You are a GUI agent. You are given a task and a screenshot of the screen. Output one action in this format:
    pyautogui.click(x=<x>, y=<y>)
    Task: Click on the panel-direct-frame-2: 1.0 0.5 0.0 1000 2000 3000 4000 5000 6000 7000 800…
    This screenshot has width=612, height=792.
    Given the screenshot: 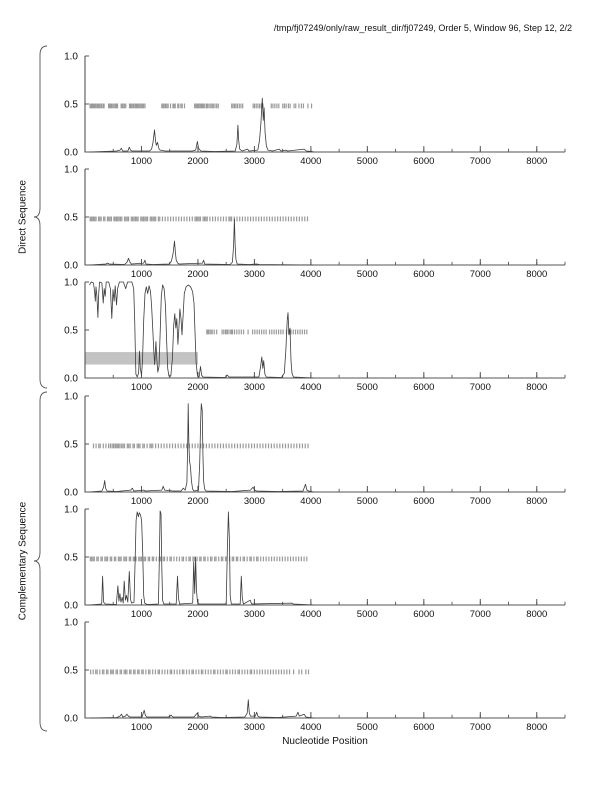 What is the action you would take?
    pyautogui.click(x=315, y=222)
    